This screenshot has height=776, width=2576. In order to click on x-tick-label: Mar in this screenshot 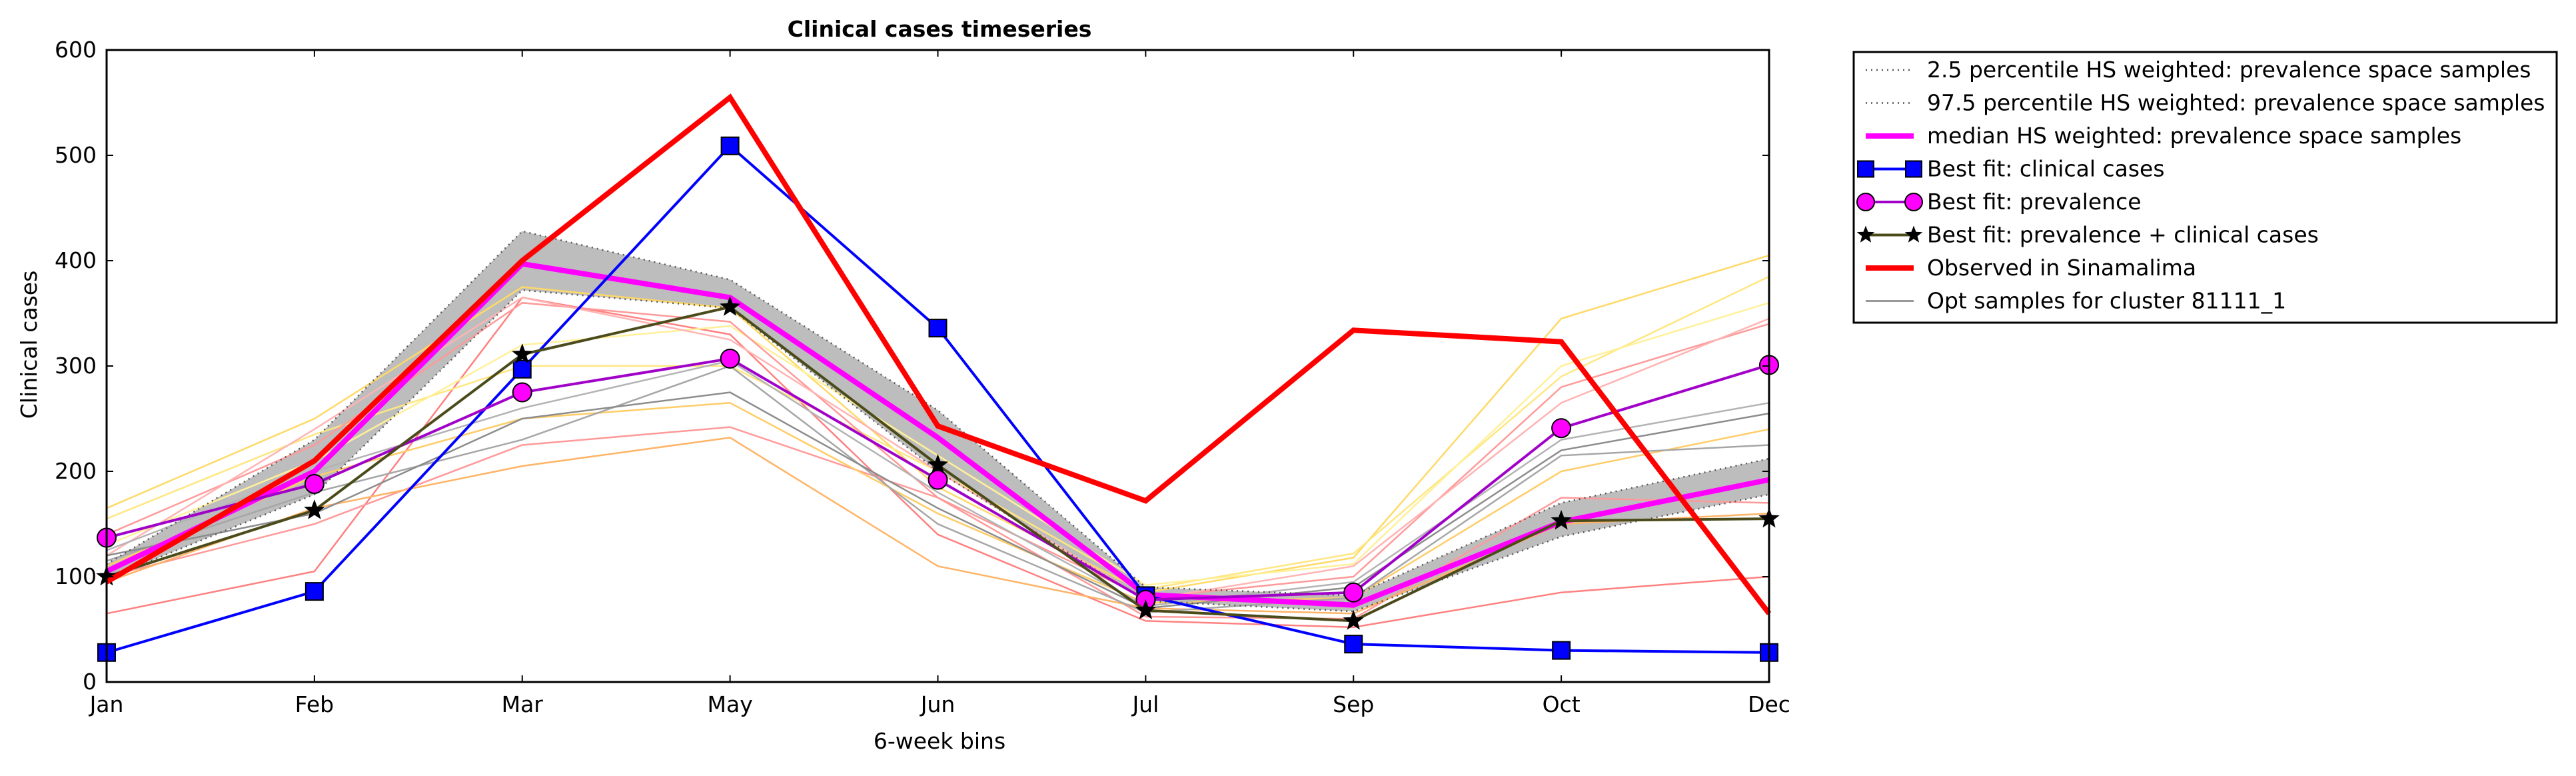, I will do `click(523, 704)`.